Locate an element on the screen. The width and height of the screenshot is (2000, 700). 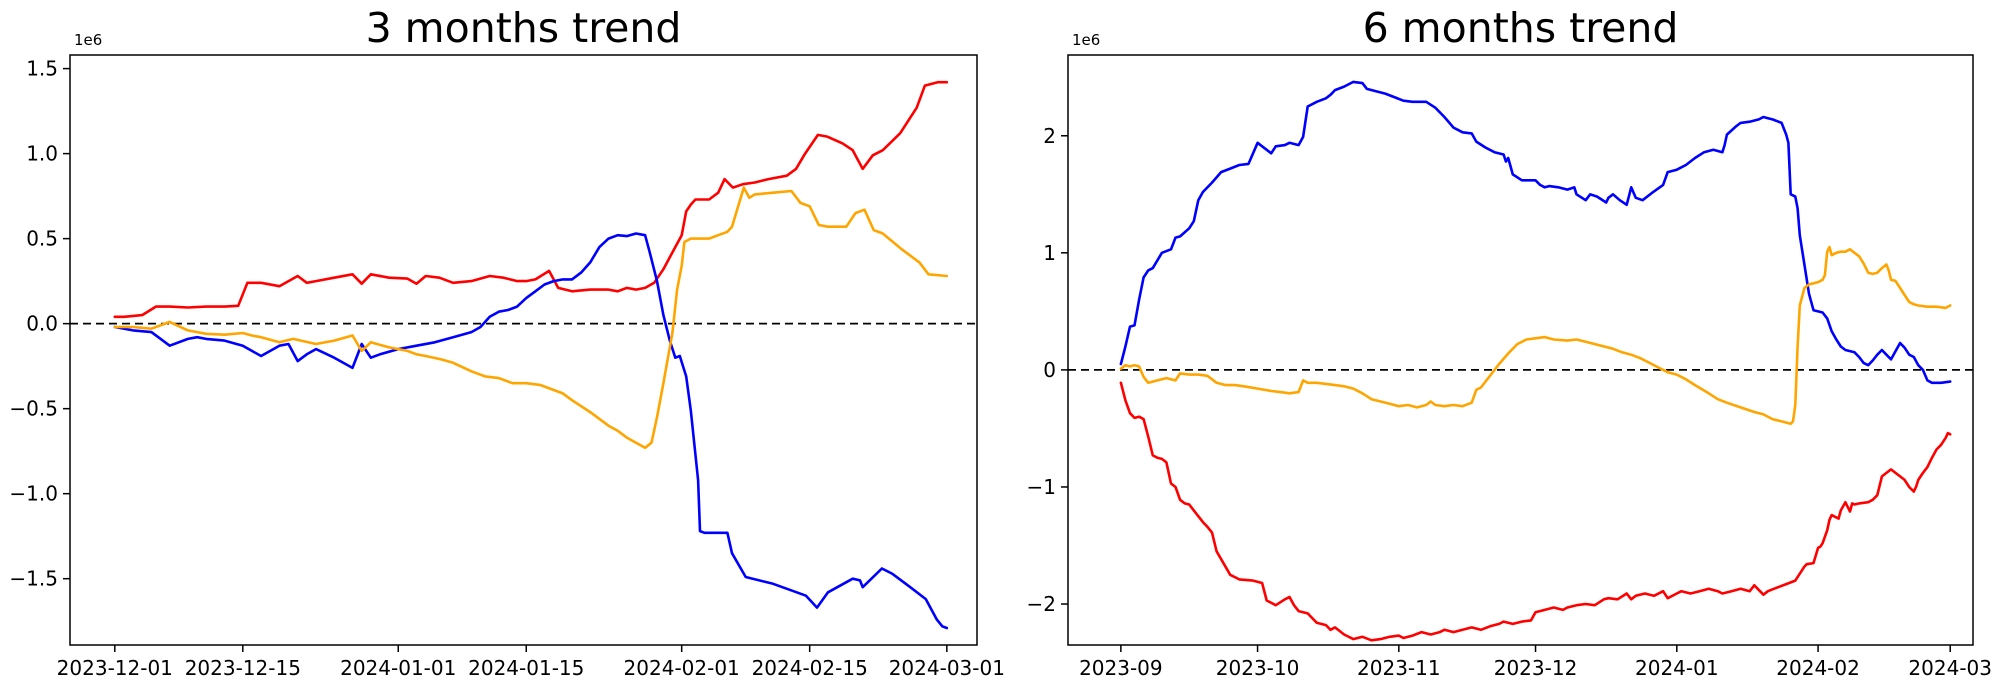
x-tick-label: 2023-09 is located at coordinates (1121, 668).